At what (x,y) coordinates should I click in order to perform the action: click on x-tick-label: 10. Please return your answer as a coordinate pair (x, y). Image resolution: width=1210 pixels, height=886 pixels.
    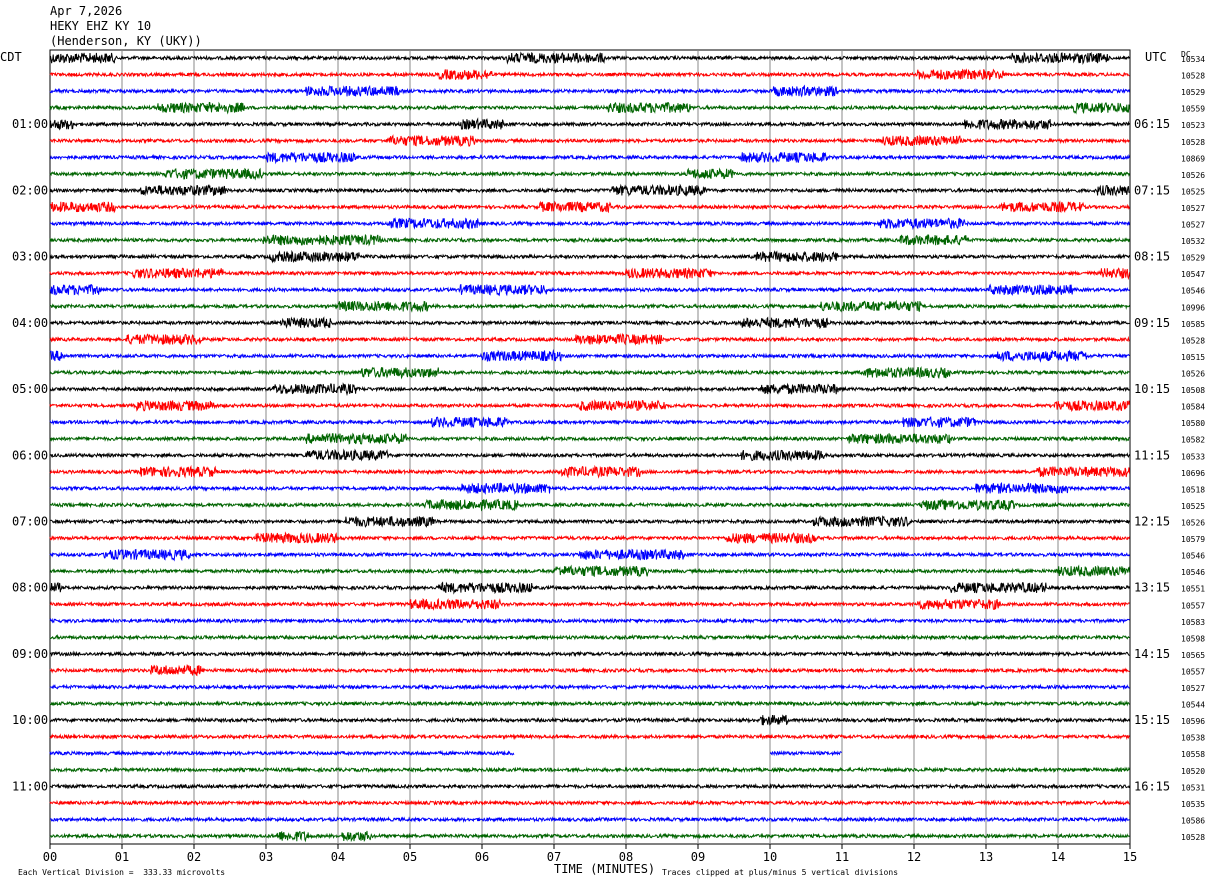
    Looking at the image, I should click on (770, 857).